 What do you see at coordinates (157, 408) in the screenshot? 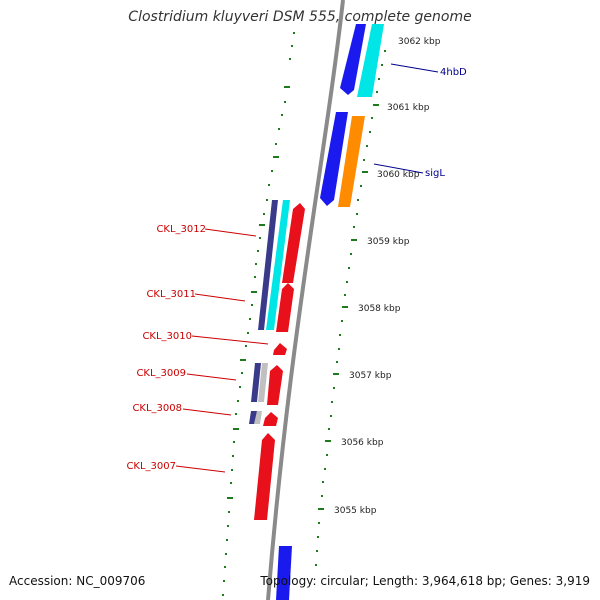
I see `gene-label-ckl-3008: CKL_3008` at bounding box center [157, 408].